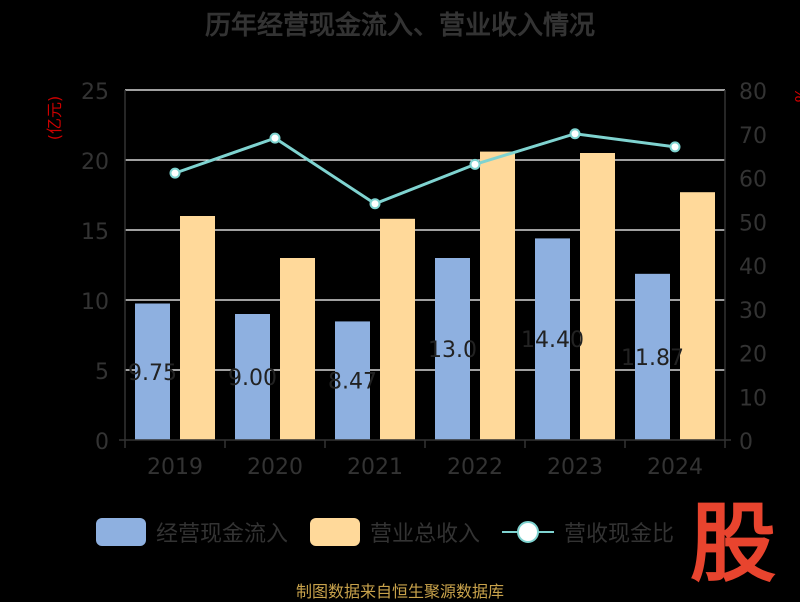 The height and width of the screenshot is (602, 800). What do you see at coordinates (335, 532) in the screenshot?
I see `legend-swatch-revenue` at bounding box center [335, 532].